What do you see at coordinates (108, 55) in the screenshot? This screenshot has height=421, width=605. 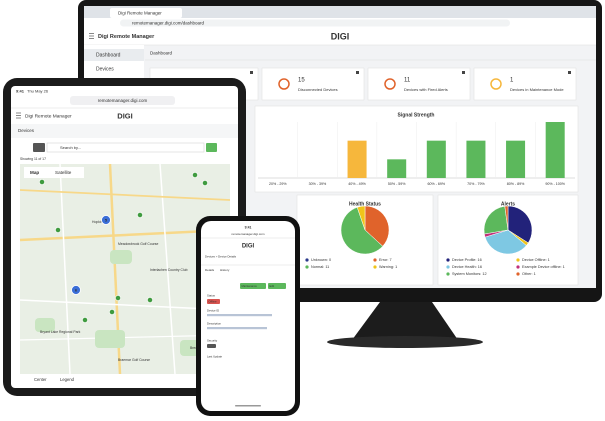 I see `sidebar-item: Dashboard` at bounding box center [108, 55].